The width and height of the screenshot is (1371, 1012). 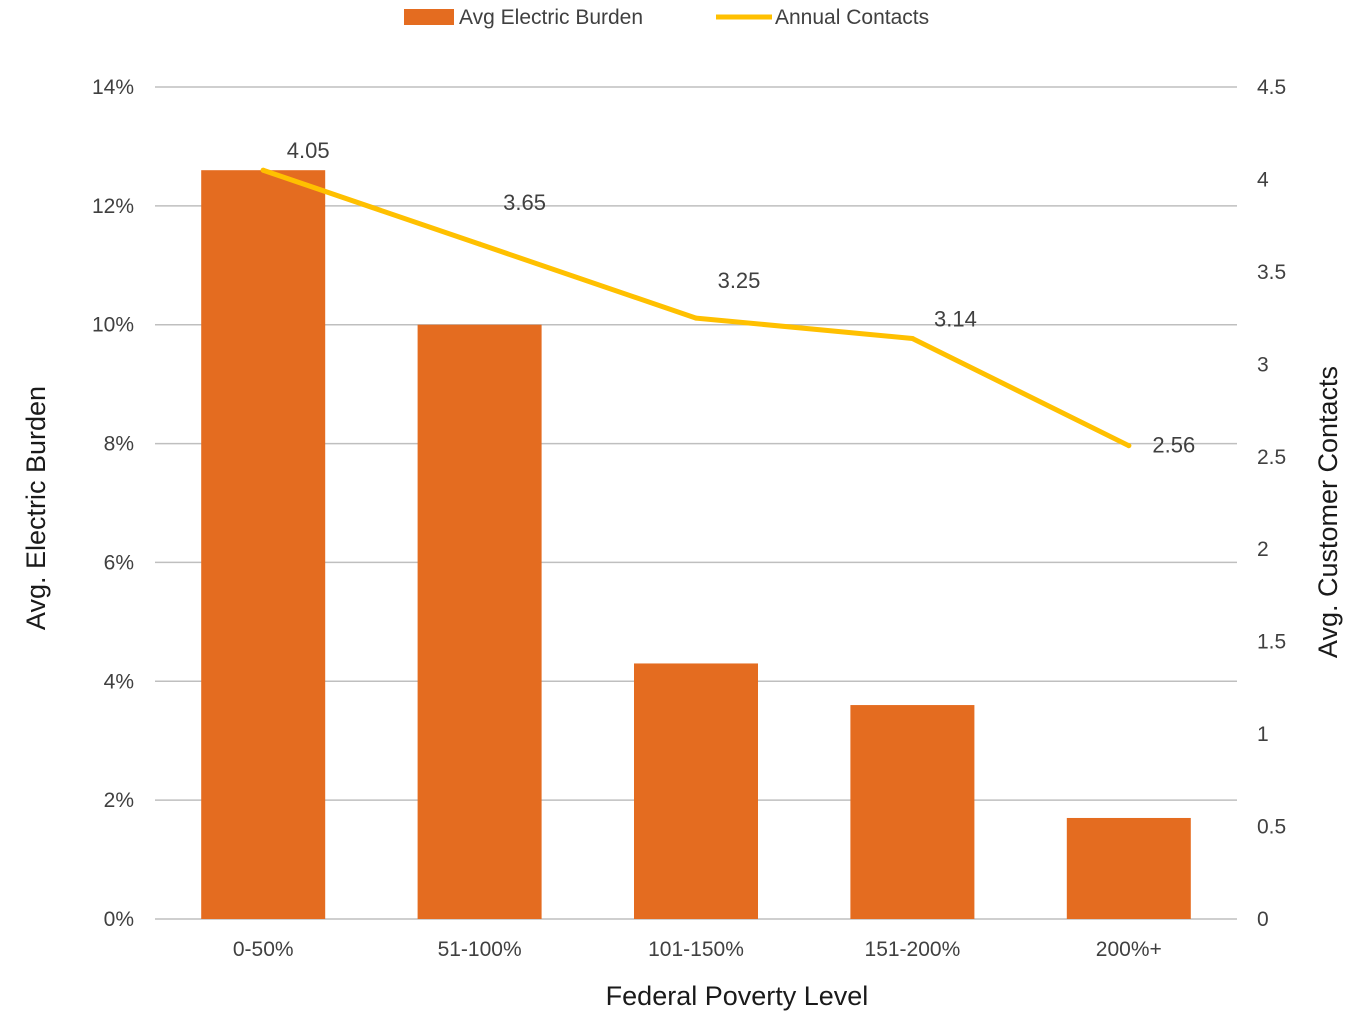 What do you see at coordinates (1263, 919) in the screenshot?
I see `y2-tick-label: 0` at bounding box center [1263, 919].